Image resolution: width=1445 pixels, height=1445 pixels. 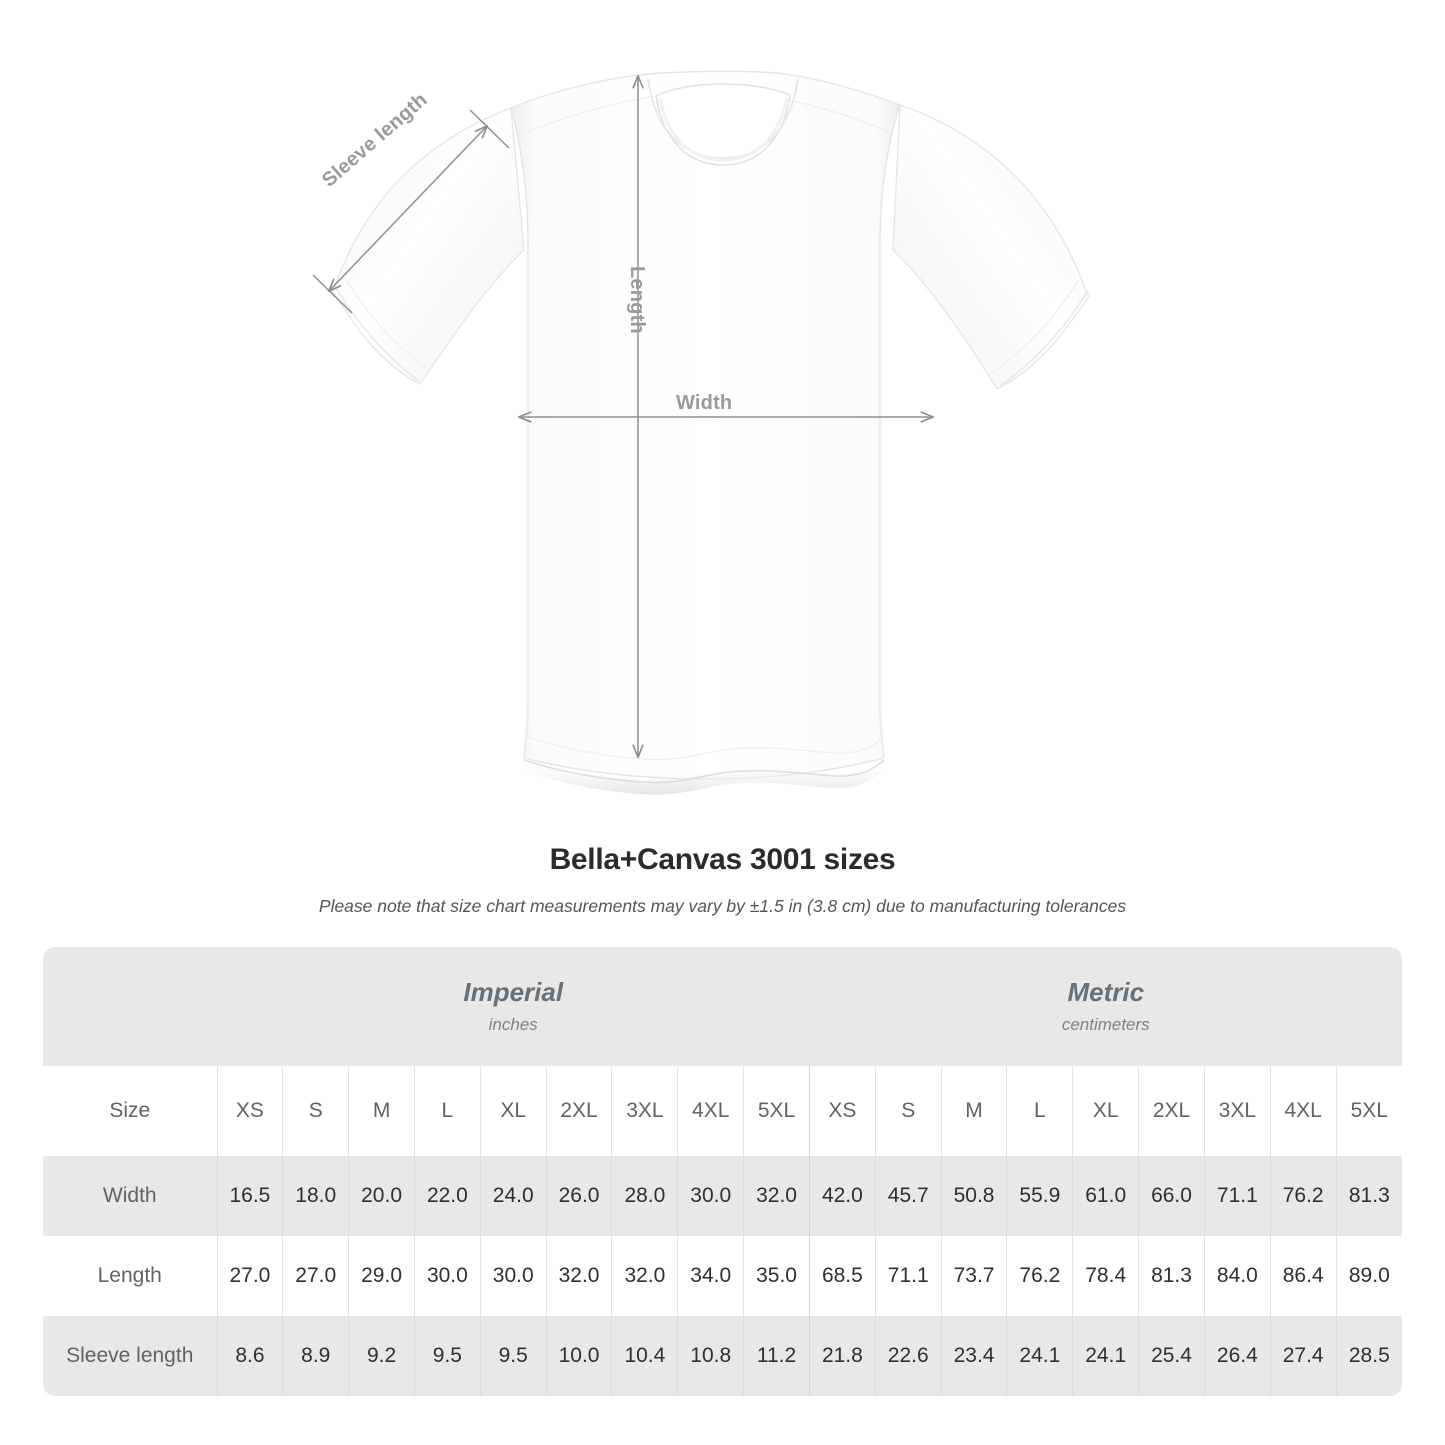 I want to click on measurement-cell: 23.4, so click(x=973, y=1356).